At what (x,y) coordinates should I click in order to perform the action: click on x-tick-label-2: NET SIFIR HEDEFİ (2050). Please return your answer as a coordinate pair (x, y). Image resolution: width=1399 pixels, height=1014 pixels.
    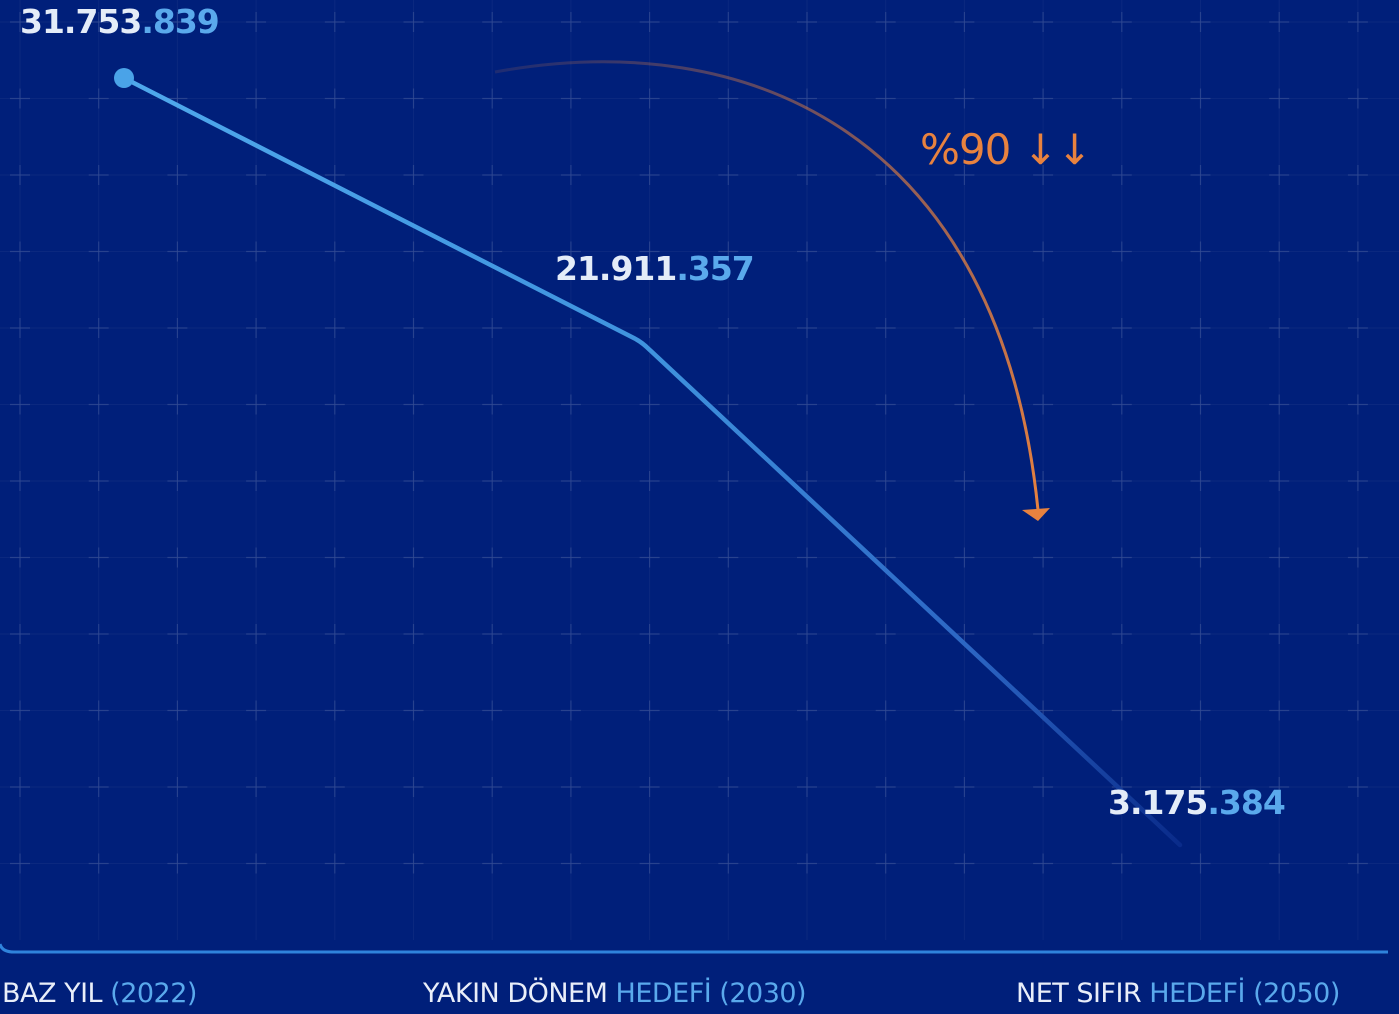
    Looking at the image, I should click on (1178, 993).